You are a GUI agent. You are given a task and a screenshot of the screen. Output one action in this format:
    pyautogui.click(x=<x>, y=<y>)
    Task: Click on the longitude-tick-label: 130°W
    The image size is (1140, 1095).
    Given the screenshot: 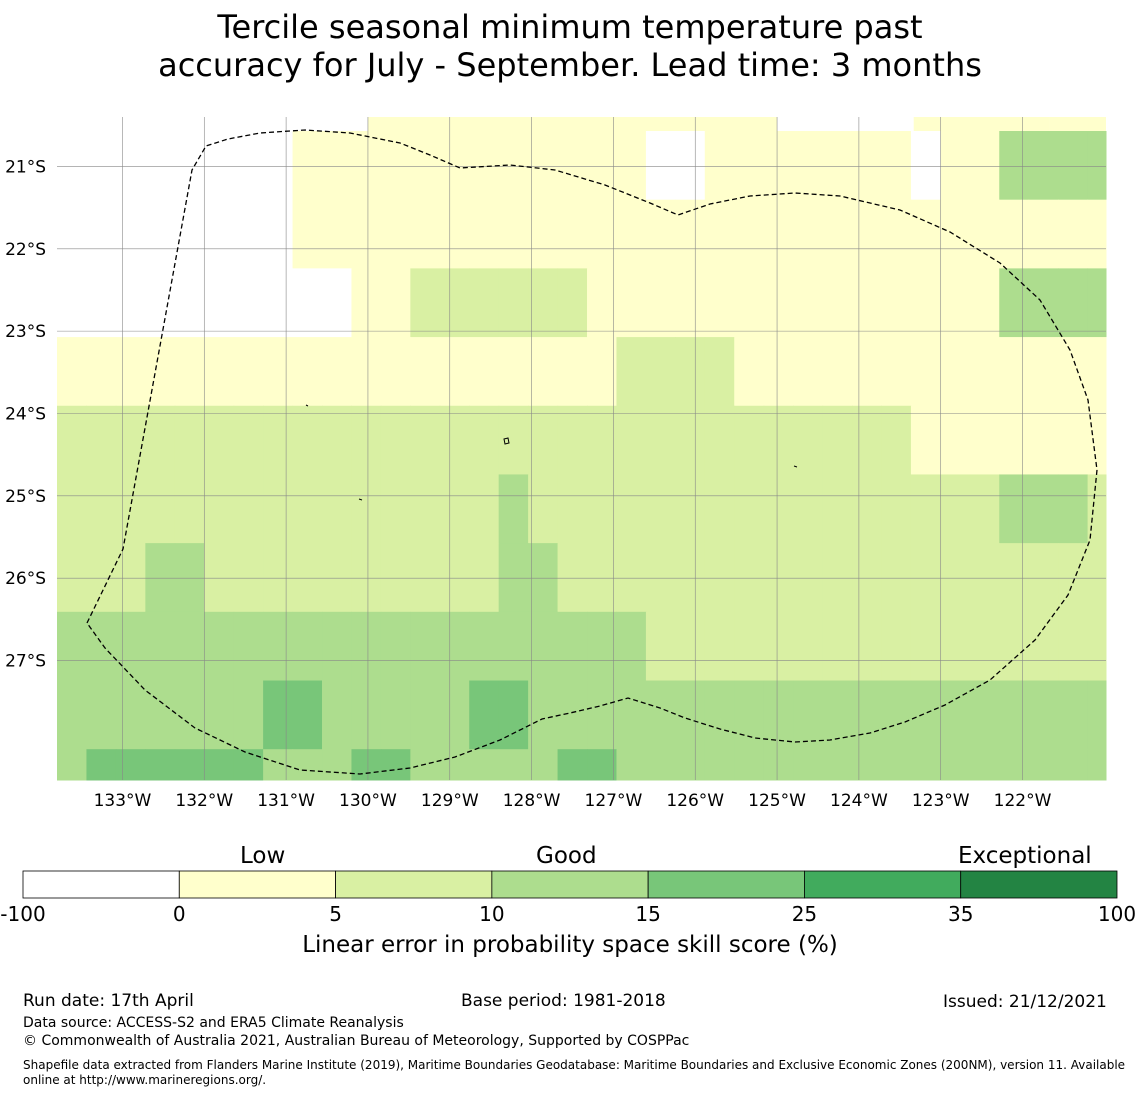 What is the action you would take?
    pyautogui.click(x=368, y=801)
    